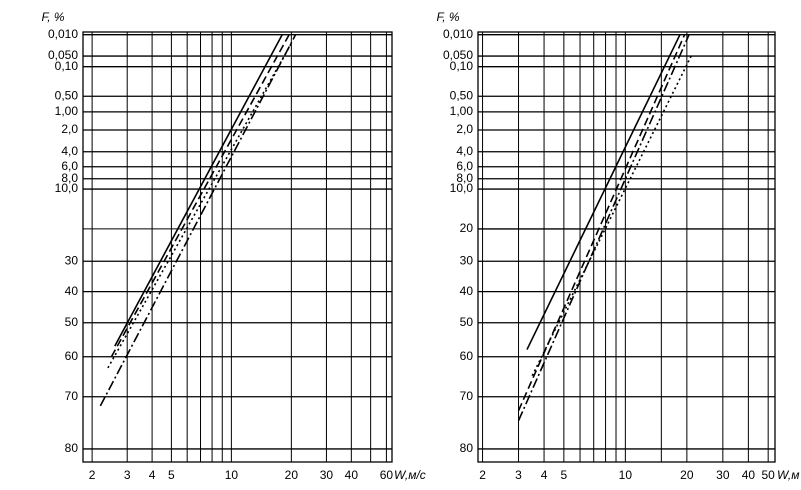  I want to click on x-axis-label: W,м, so click(788, 475).